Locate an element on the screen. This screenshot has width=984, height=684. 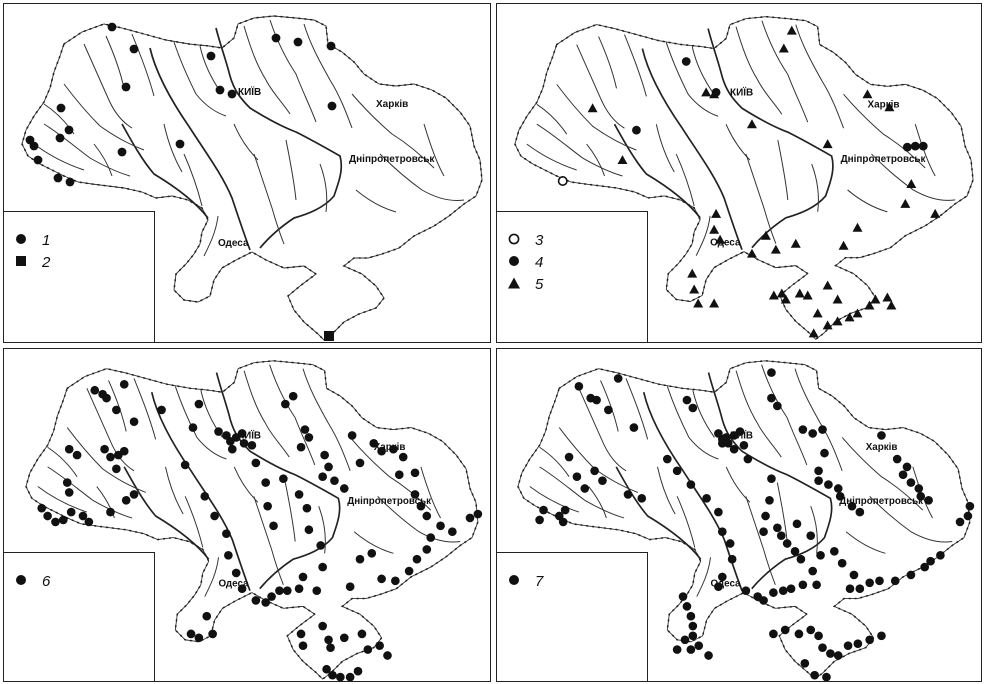
legend-item: 3 is located at coordinates (525, 240).